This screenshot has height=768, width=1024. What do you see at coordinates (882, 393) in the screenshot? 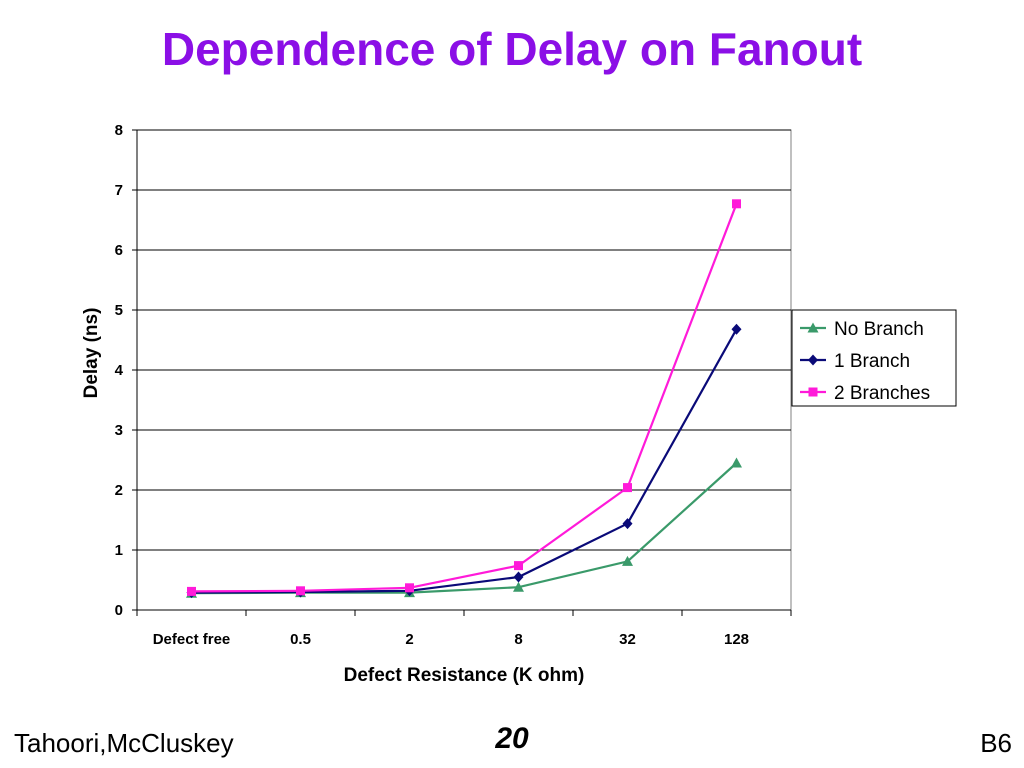
I see `legend-label: 2 Branches` at bounding box center [882, 393].